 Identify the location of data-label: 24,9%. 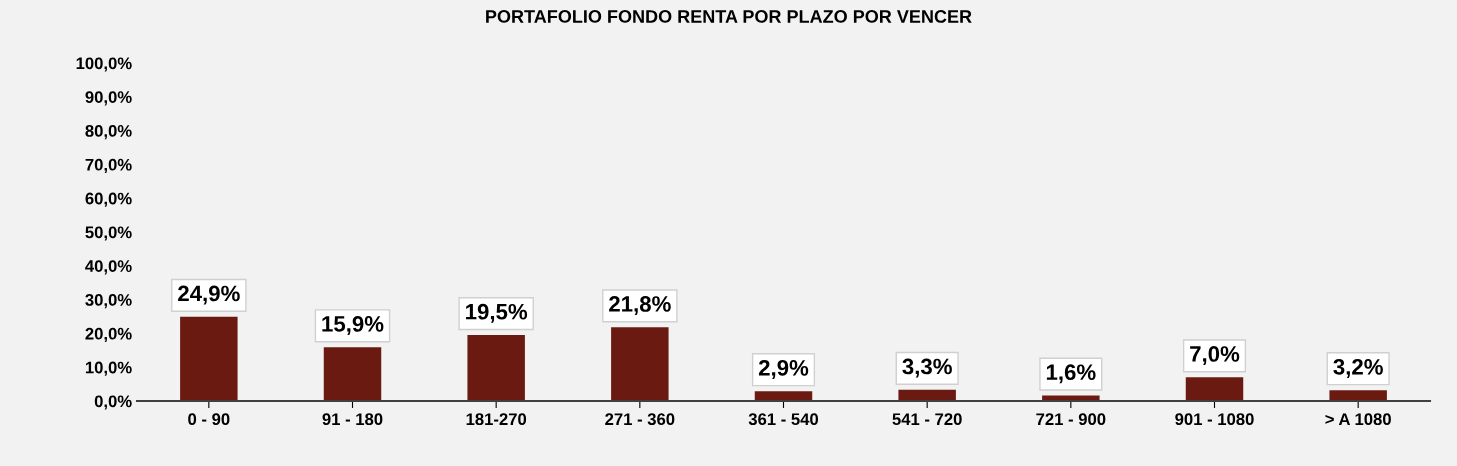
(209, 295).